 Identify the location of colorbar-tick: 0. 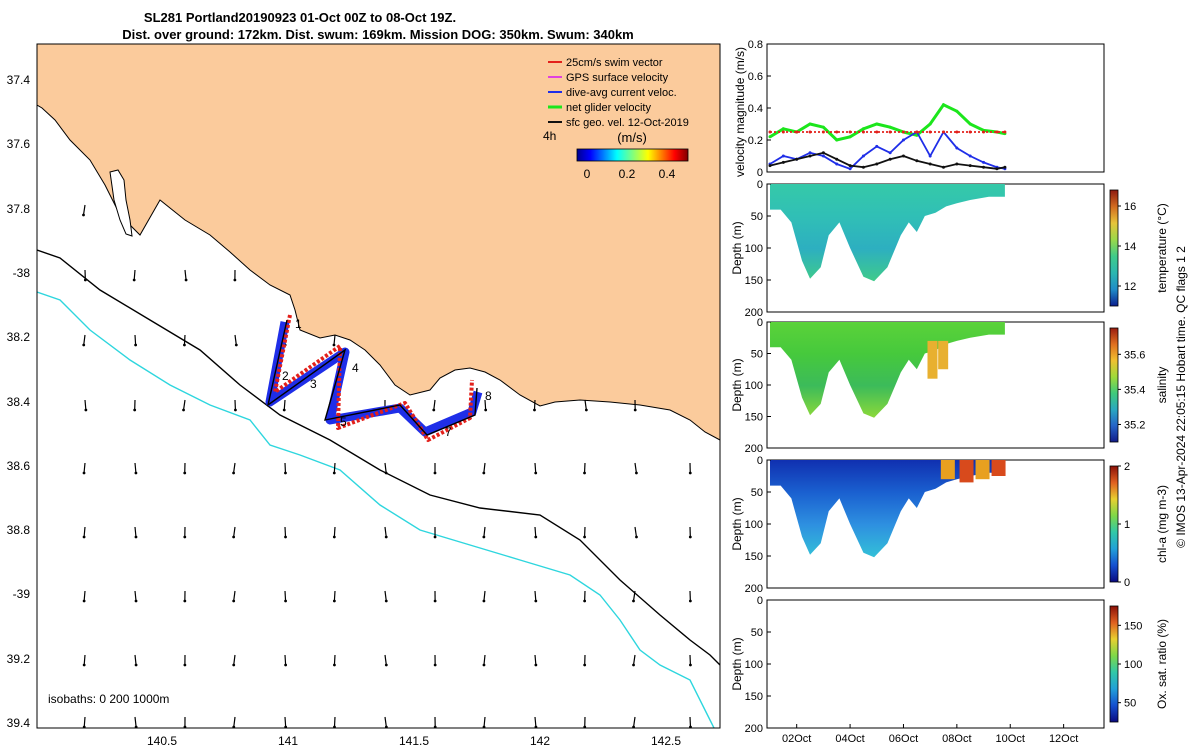
(587, 174).